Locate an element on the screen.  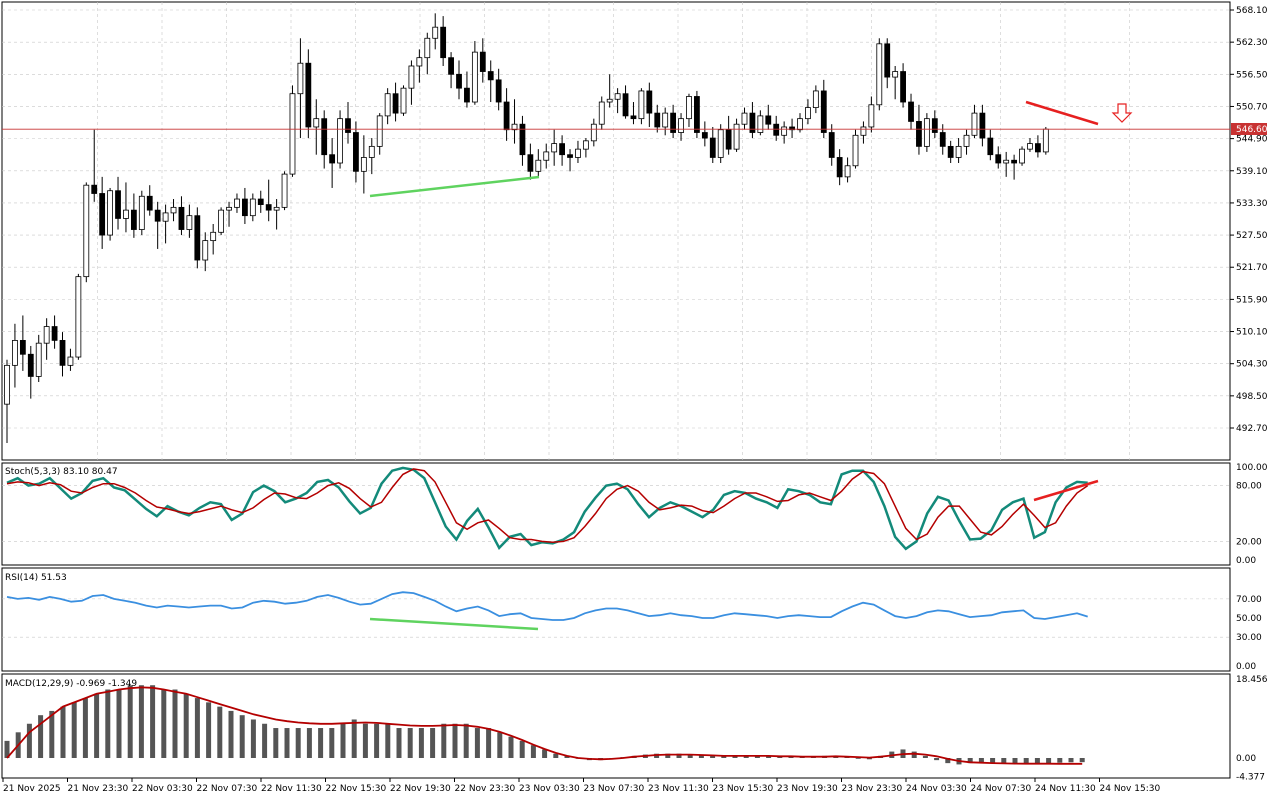
time-label: 24 Nov 11:30 is located at coordinates (1065, 789).